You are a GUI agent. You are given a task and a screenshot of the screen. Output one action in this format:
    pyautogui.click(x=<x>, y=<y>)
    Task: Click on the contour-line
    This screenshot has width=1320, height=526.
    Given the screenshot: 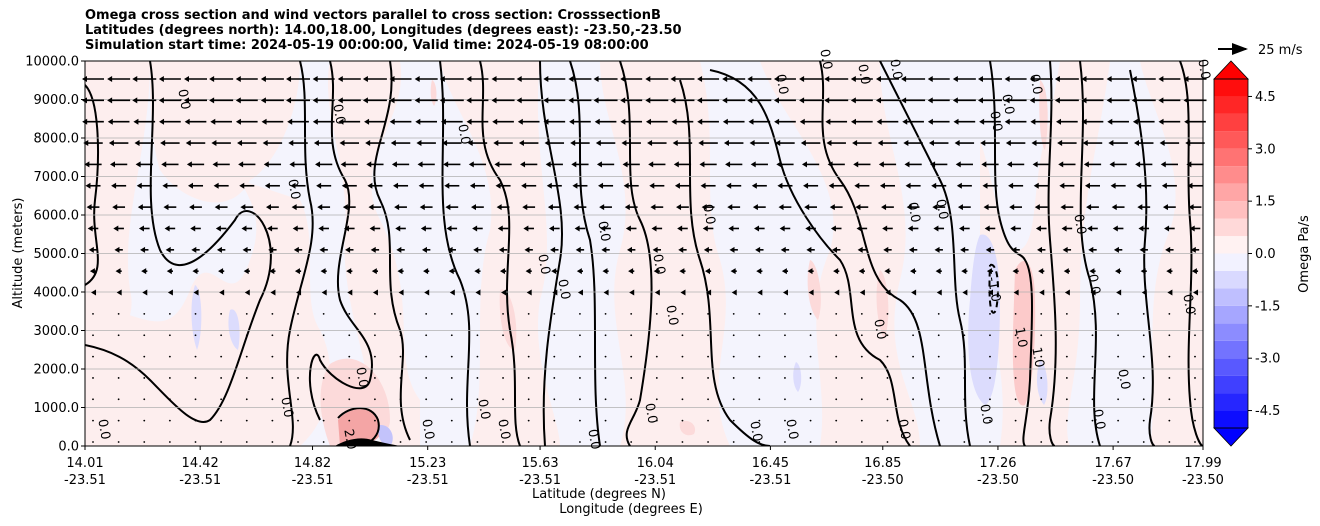 What is the action you would take?
    pyautogui.click(x=1011, y=253)
    